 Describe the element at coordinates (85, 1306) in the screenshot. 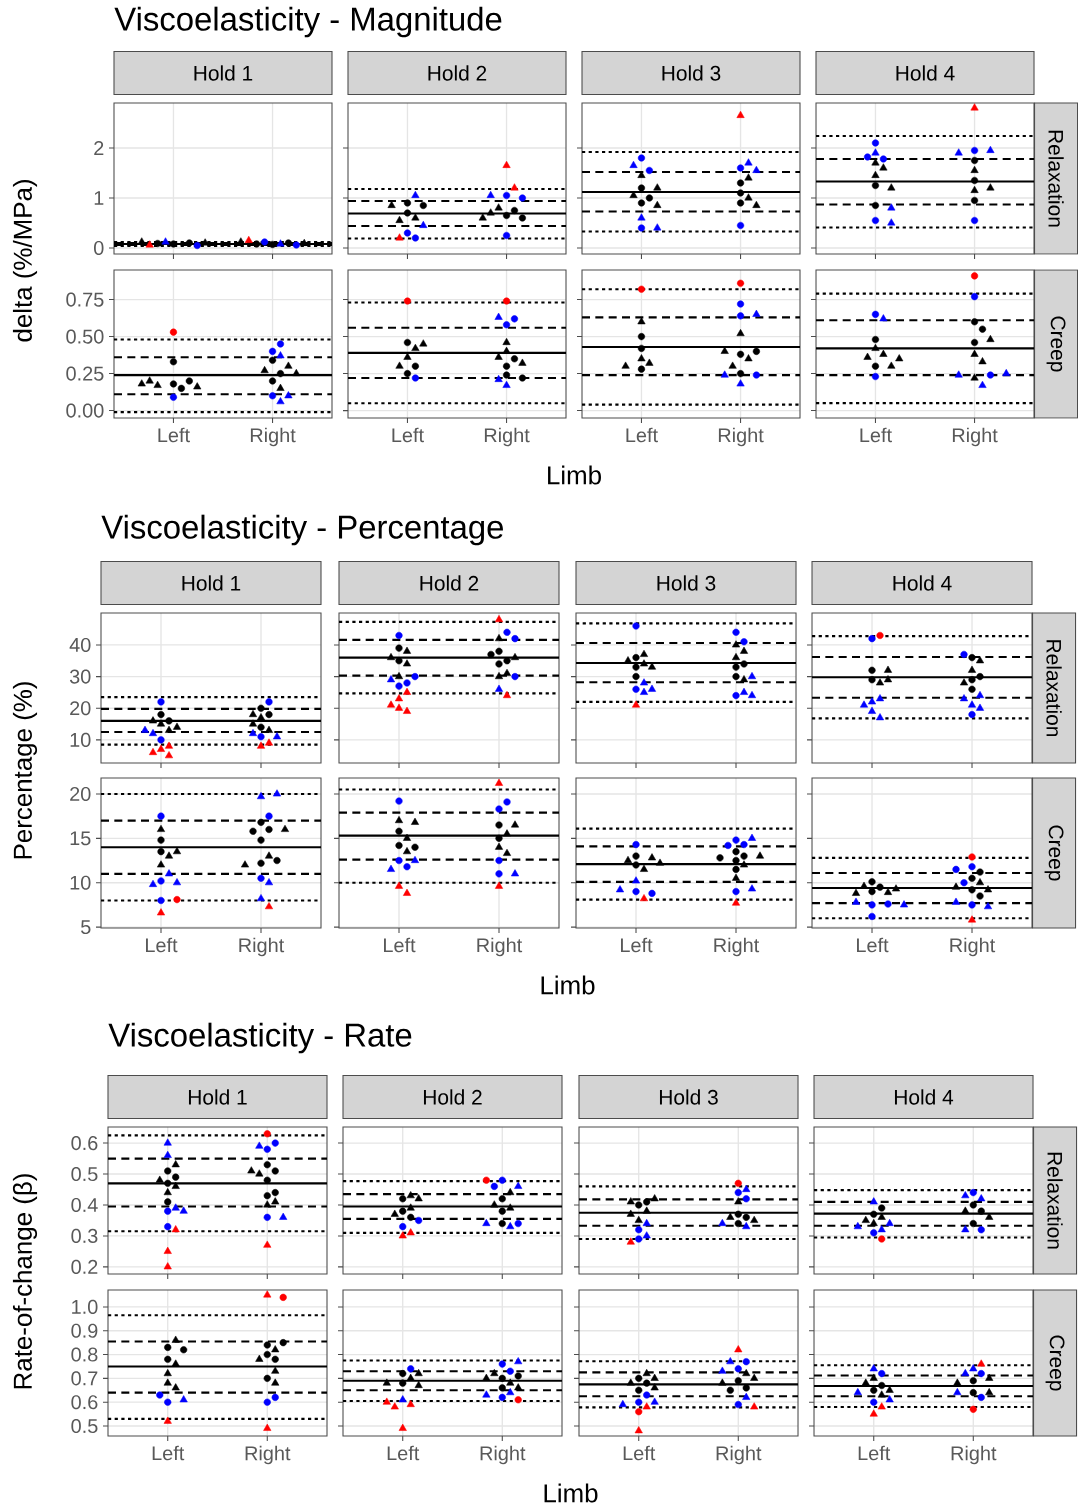

I see `y-tick-label: 1.0` at that location.